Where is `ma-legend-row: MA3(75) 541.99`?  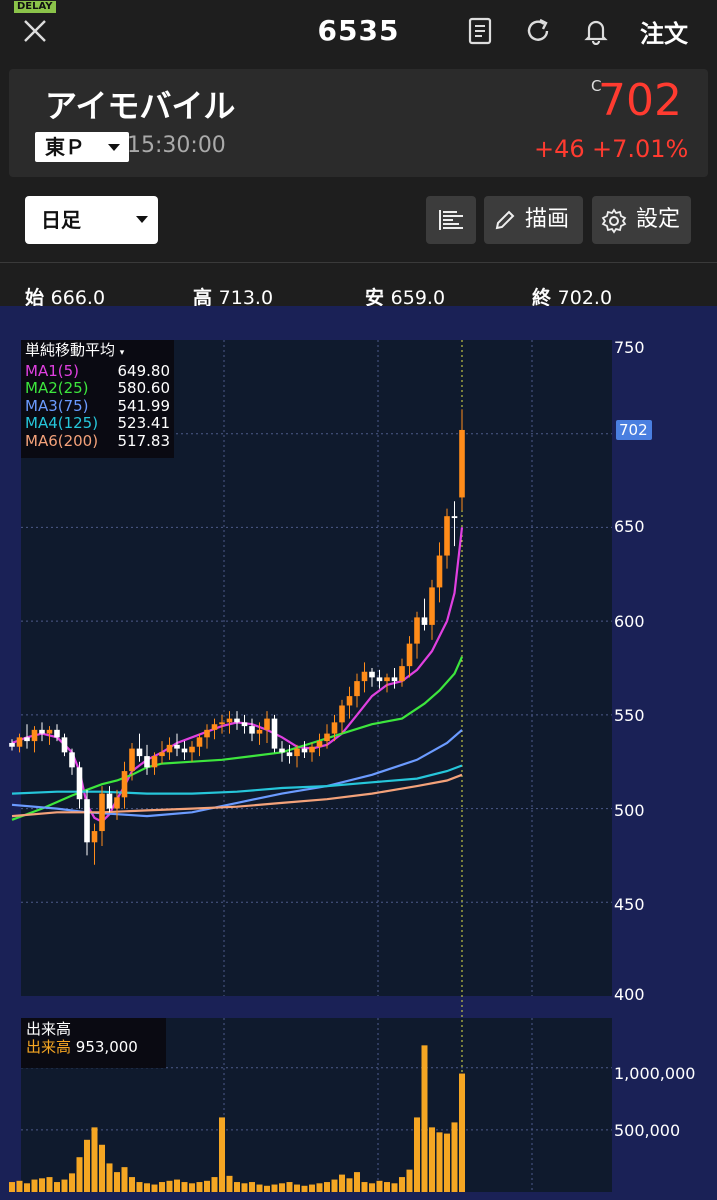
ma-legend-row: MA3(75) 541.99 is located at coordinates (97, 405).